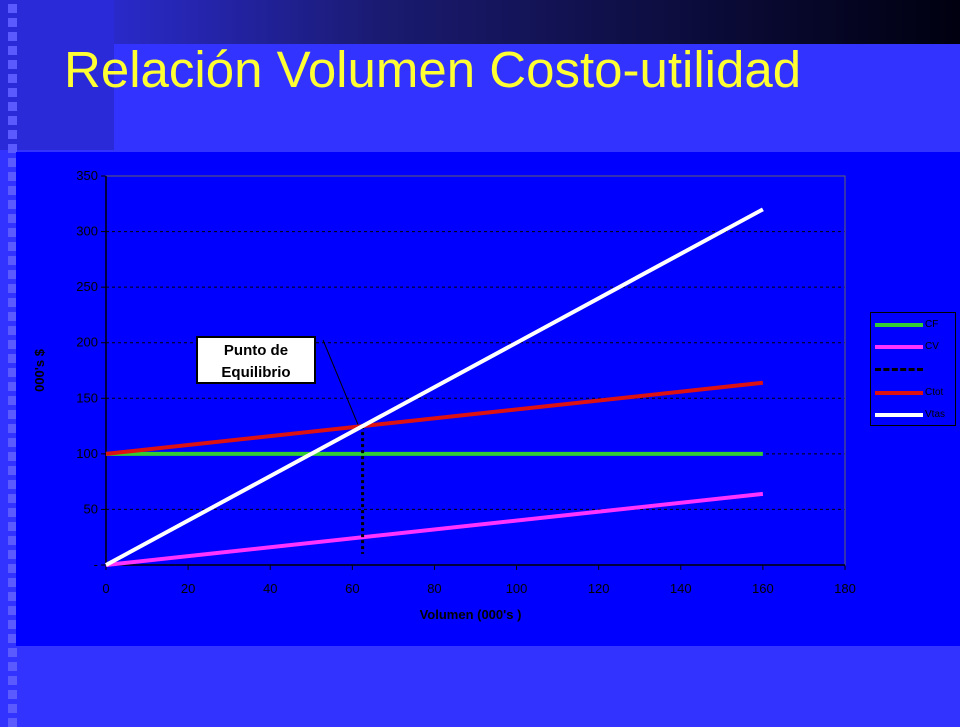 This screenshot has height=727, width=960. I want to click on break-even-callout: Punto de Equilibrio, so click(256, 360).